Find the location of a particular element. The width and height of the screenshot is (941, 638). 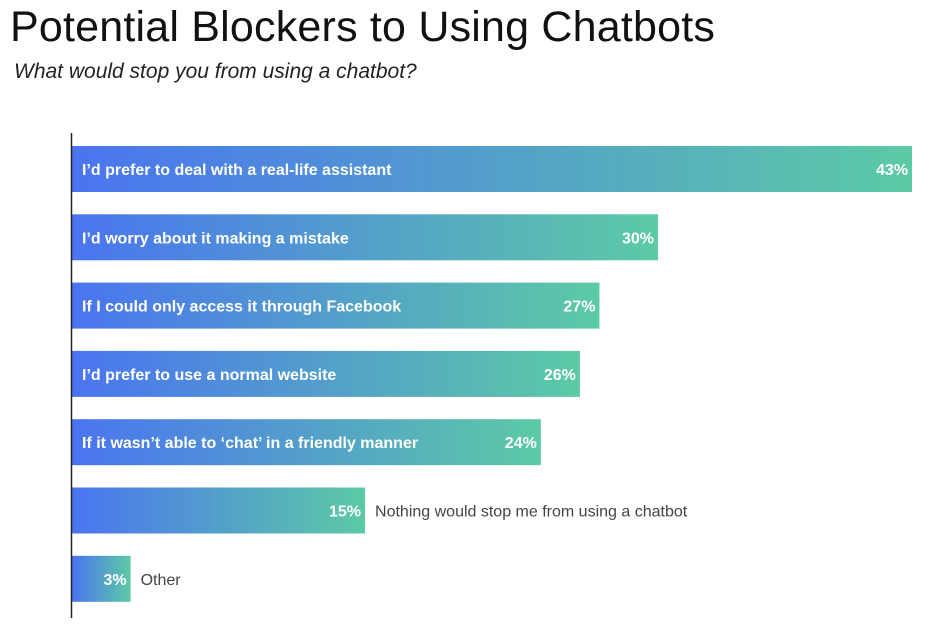

bar-value-label: 3% is located at coordinates (114, 580).